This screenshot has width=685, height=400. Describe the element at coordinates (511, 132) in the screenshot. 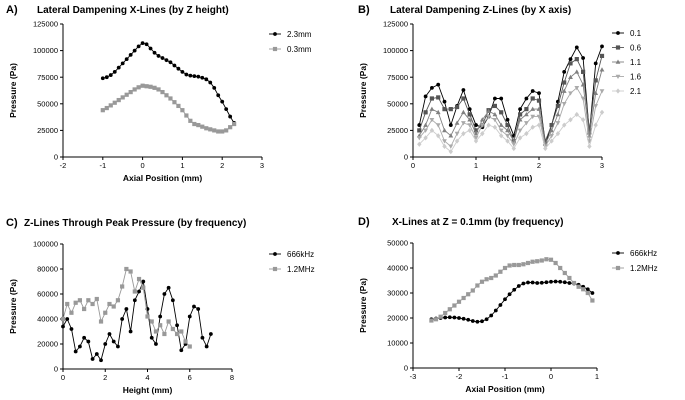

I see `series-2.1` at that location.